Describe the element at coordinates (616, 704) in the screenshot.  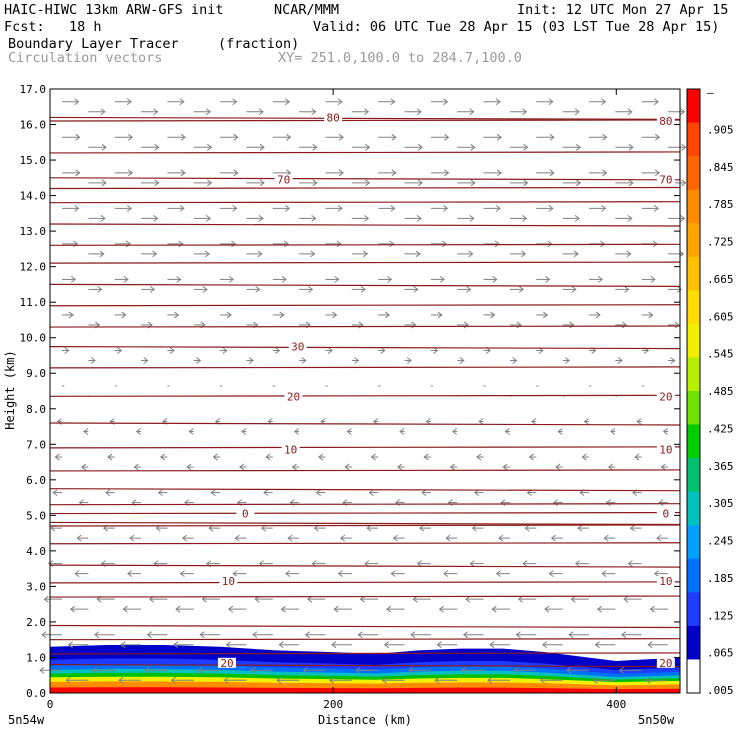
I see `x-tick-label: 400` at that location.